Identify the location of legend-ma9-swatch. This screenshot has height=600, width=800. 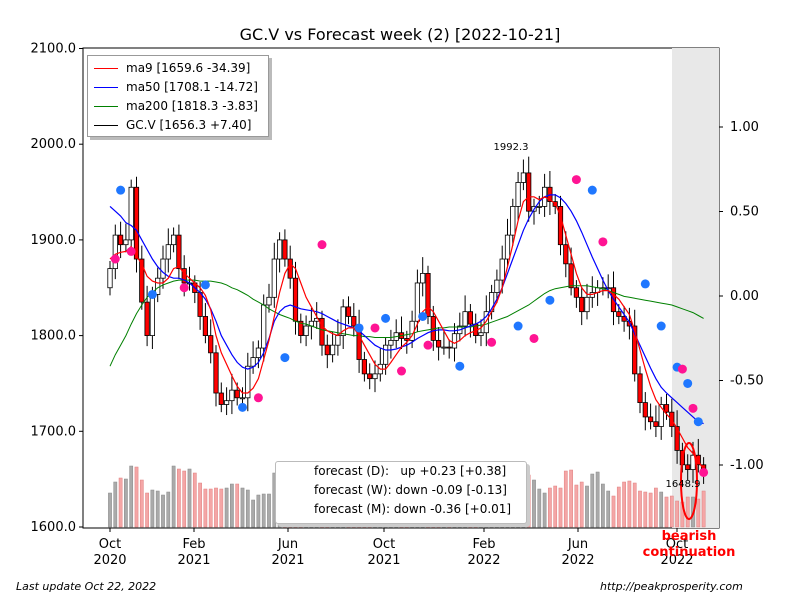
(106, 68).